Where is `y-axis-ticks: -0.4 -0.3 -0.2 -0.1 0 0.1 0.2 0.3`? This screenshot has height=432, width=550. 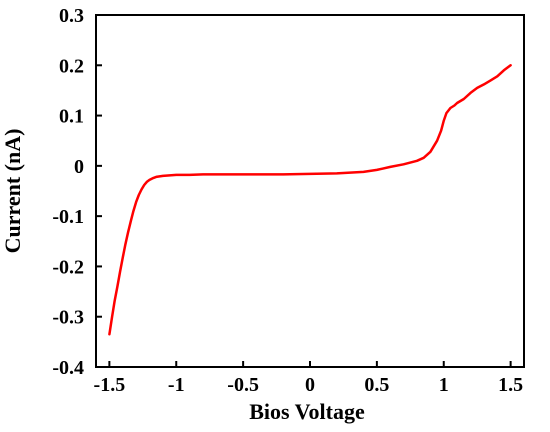
y-axis-ticks: -0.4 -0.3 -0.2 -0.1 0 0.1 0.2 0.3 is located at coordinates (77, 192).